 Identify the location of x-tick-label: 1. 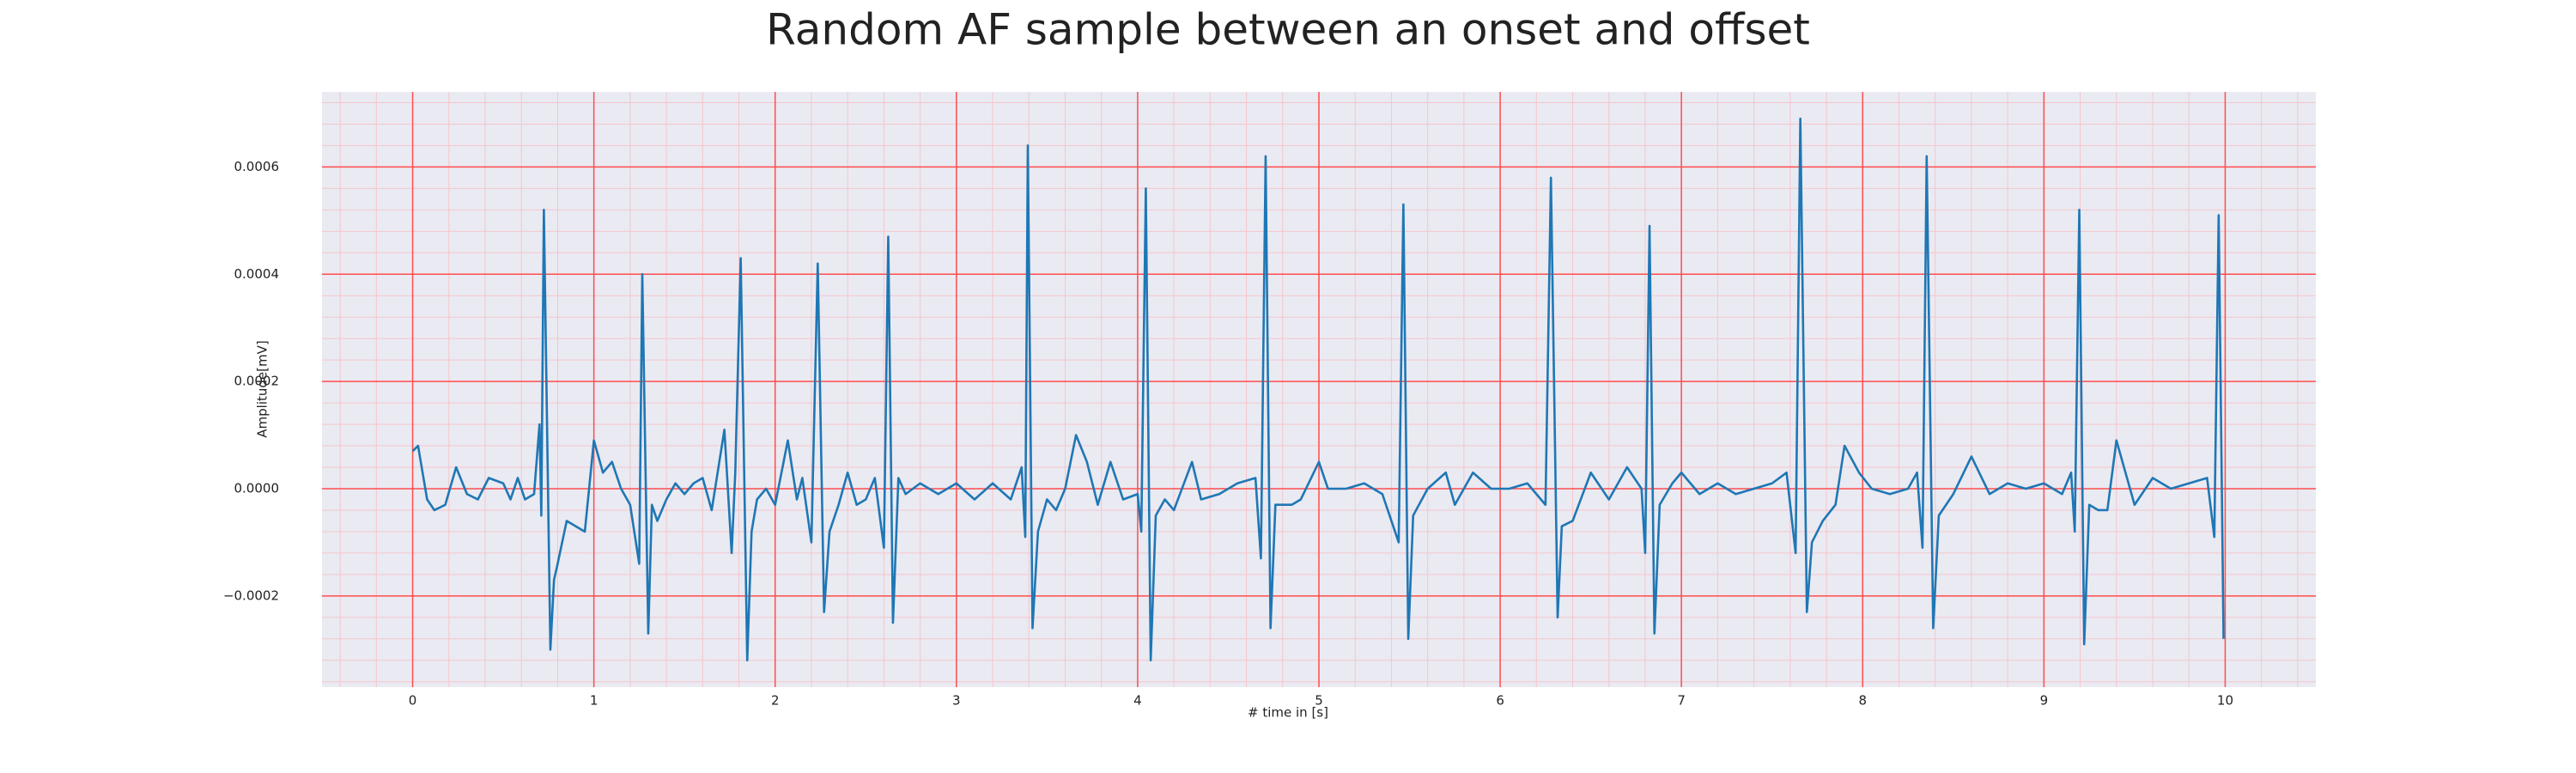
(594, 701).